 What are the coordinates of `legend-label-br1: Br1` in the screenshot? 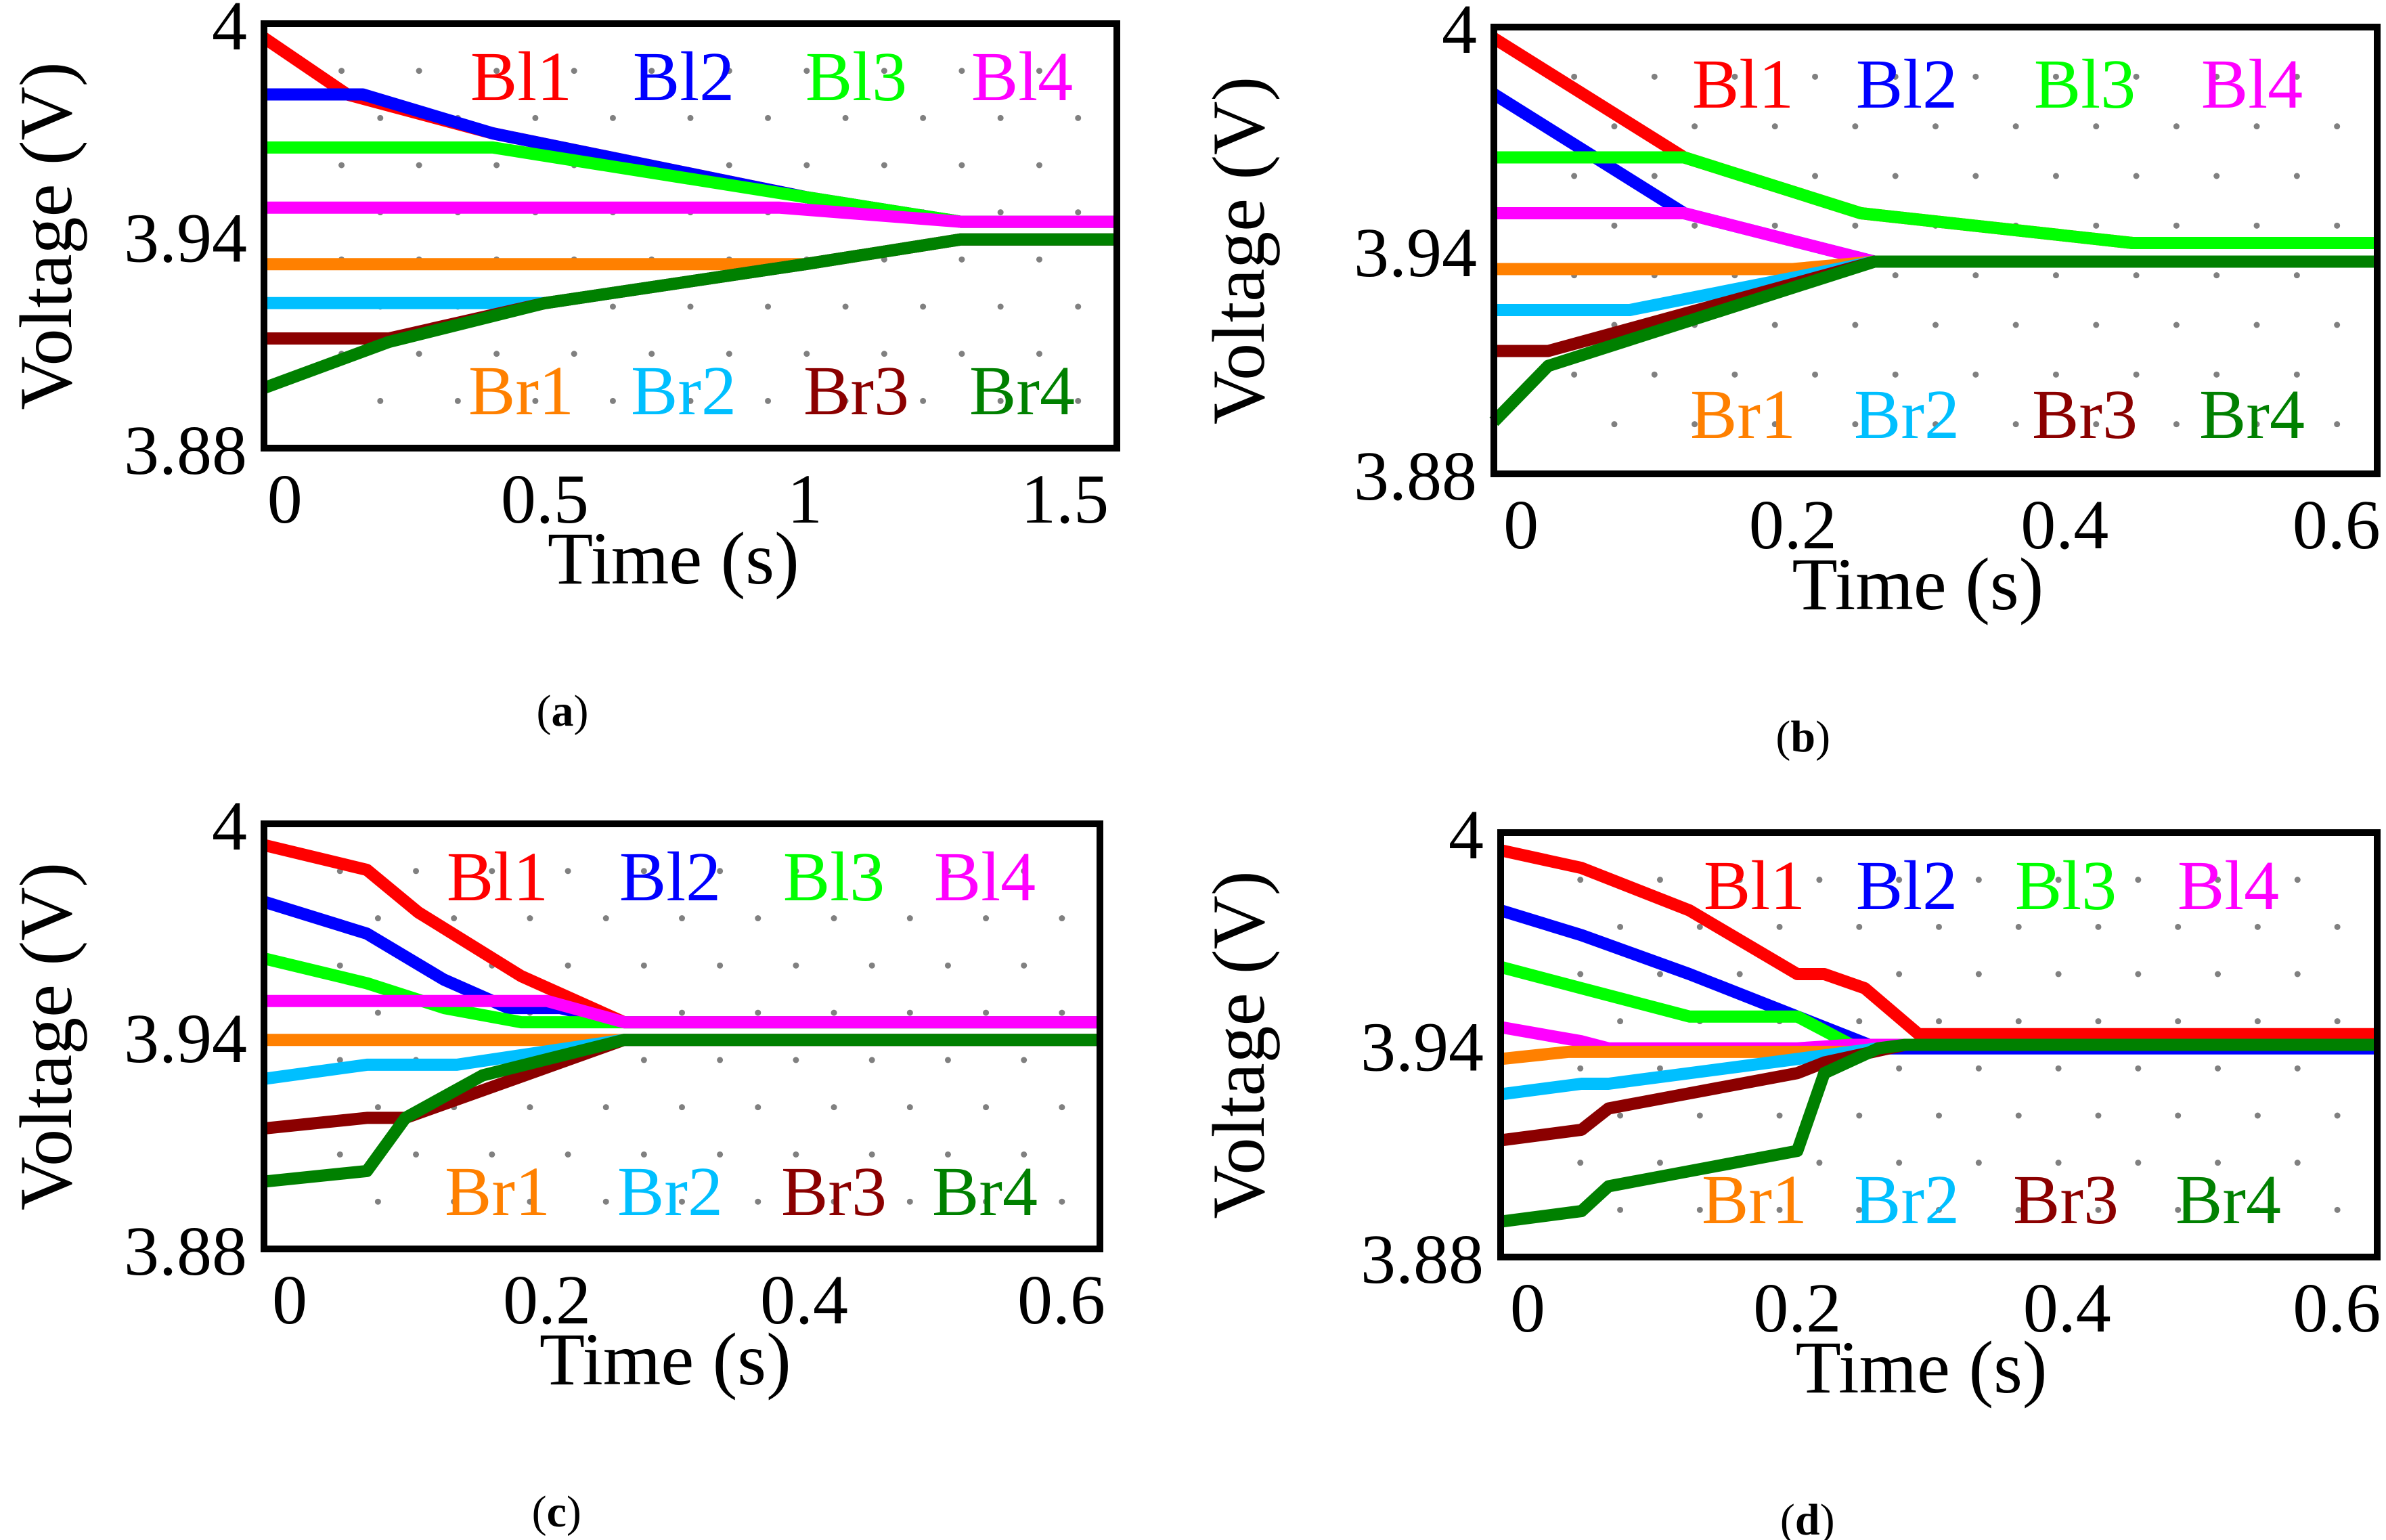 It's located at (497, 1192).